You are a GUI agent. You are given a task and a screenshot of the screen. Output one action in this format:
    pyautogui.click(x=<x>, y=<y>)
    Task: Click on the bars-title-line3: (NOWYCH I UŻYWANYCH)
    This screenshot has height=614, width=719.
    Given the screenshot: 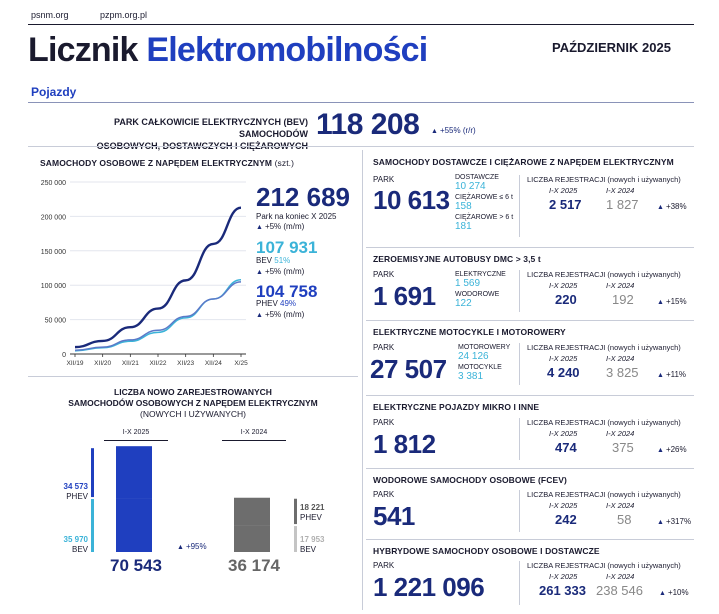 What is the action you would take?
    pyautogui.click(x=193, y=414)
    